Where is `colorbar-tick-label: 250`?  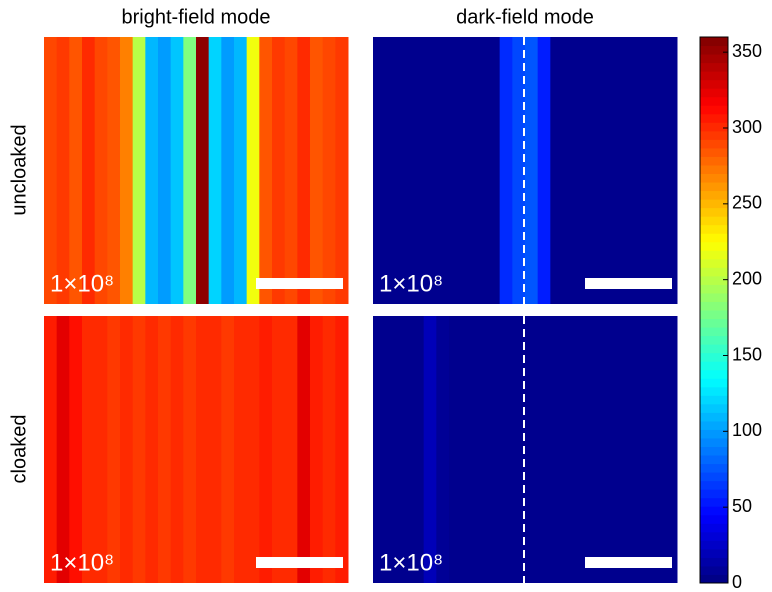 colorbar-tick-label: 250 is located at coordinates (747, 203).